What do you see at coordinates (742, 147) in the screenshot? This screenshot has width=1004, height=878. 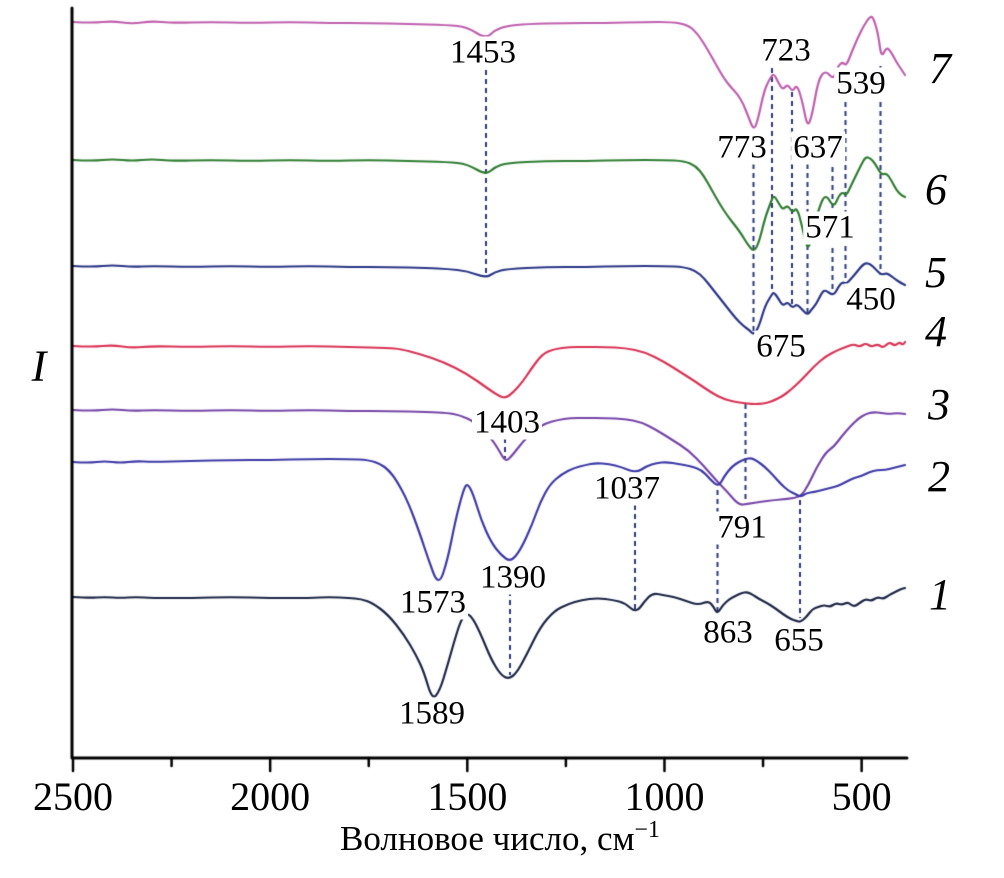 I see `annotation-773: 773` at bounding box center [742, 147].